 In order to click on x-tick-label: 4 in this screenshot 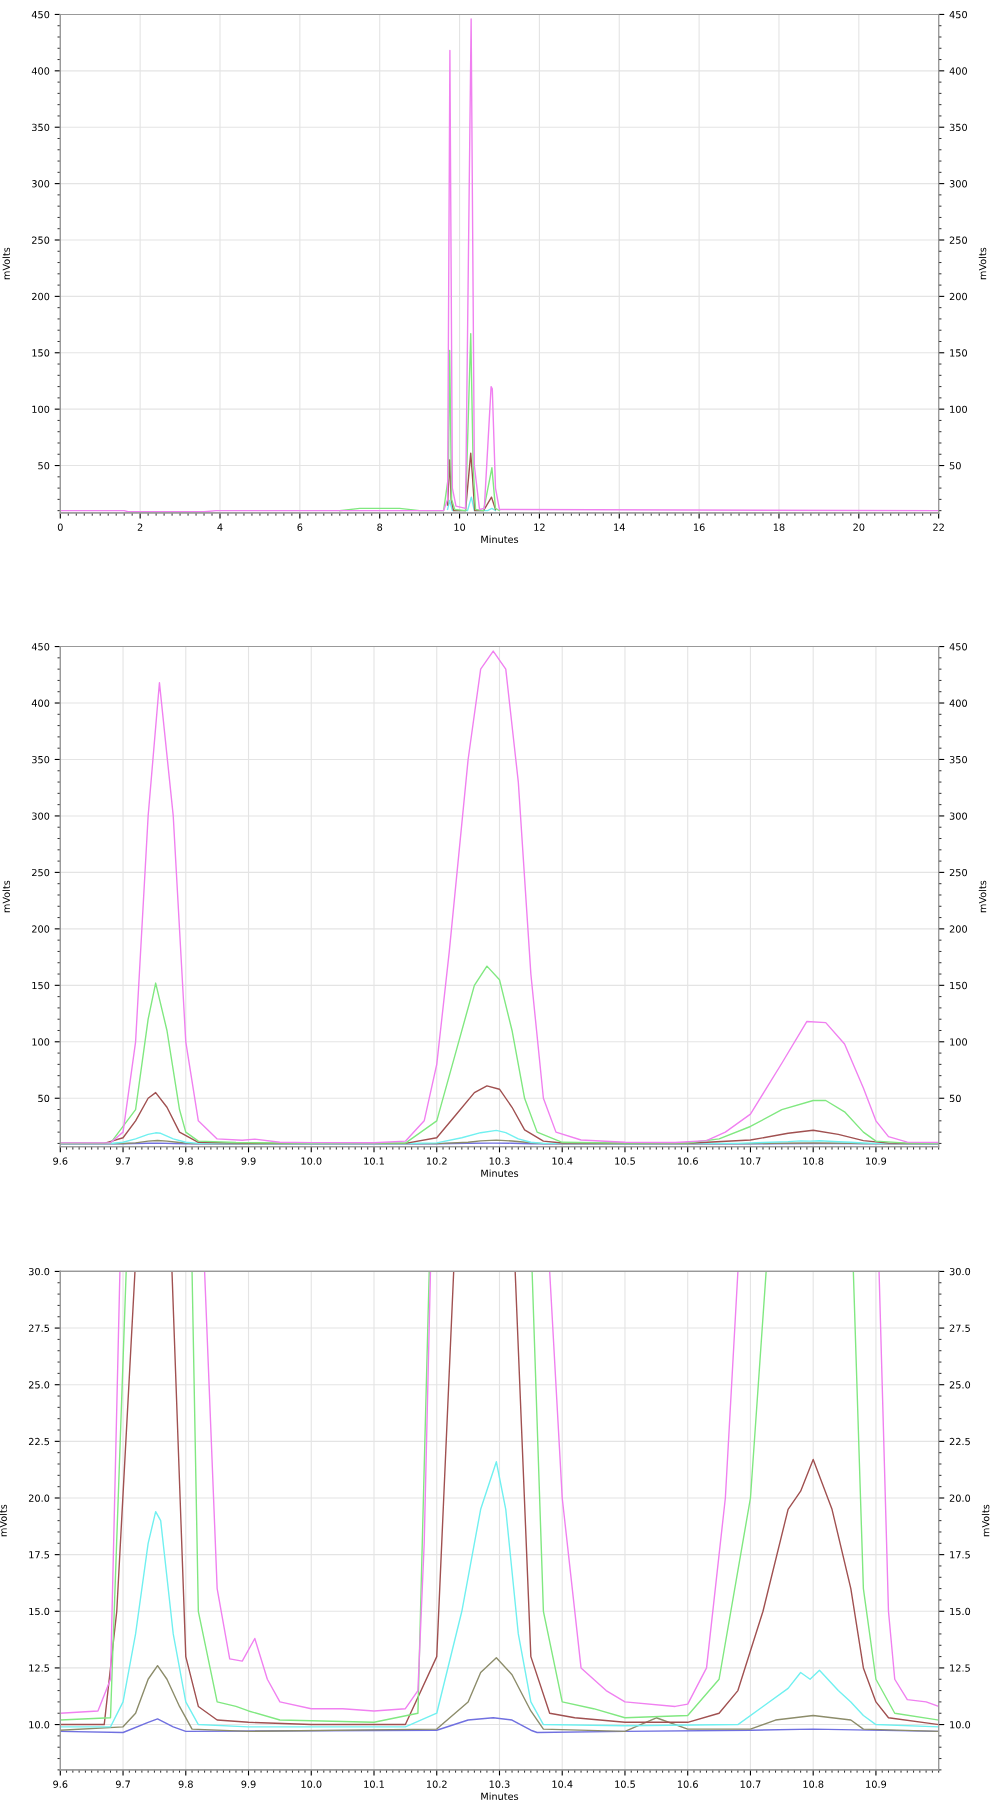, I will do `click(220, 527)`.